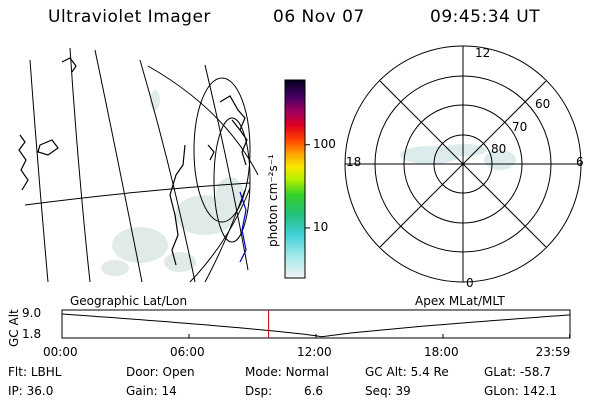 This screenshot has width=600, height=400. I want to click on gain-value: 14, so click(169, 391).